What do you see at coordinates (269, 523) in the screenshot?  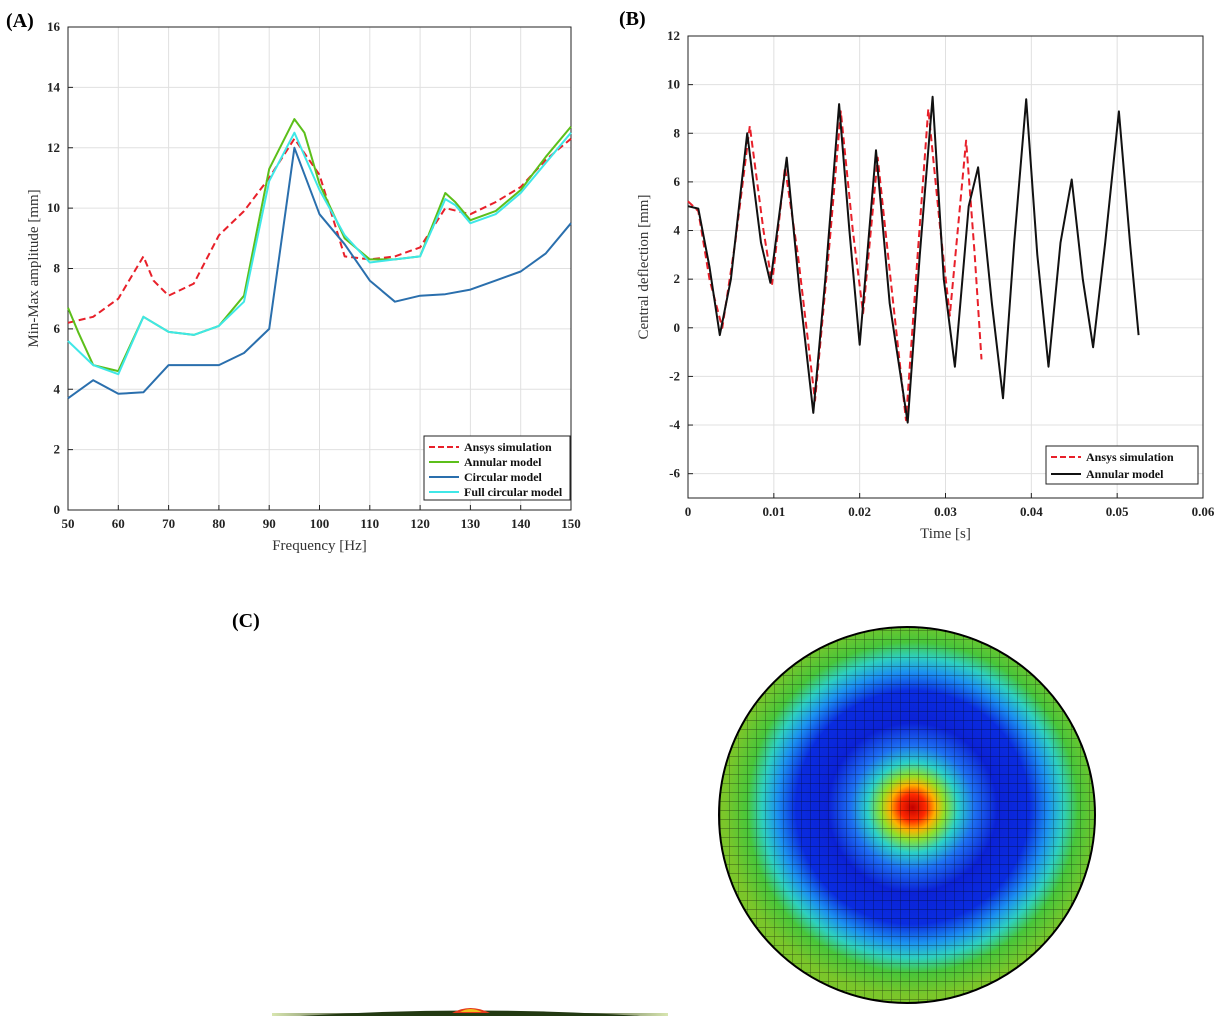 I see `x-tick-label: 90` at bounding box center [269, 523].